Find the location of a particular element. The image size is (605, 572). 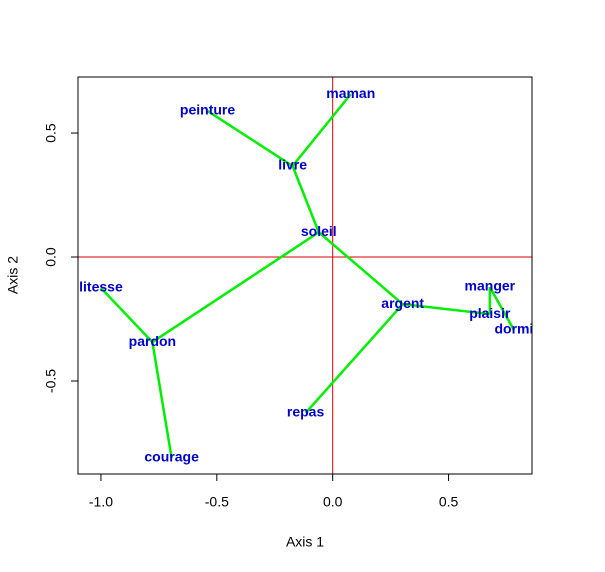

point-label: litesse is located at coordinates (101, 287).